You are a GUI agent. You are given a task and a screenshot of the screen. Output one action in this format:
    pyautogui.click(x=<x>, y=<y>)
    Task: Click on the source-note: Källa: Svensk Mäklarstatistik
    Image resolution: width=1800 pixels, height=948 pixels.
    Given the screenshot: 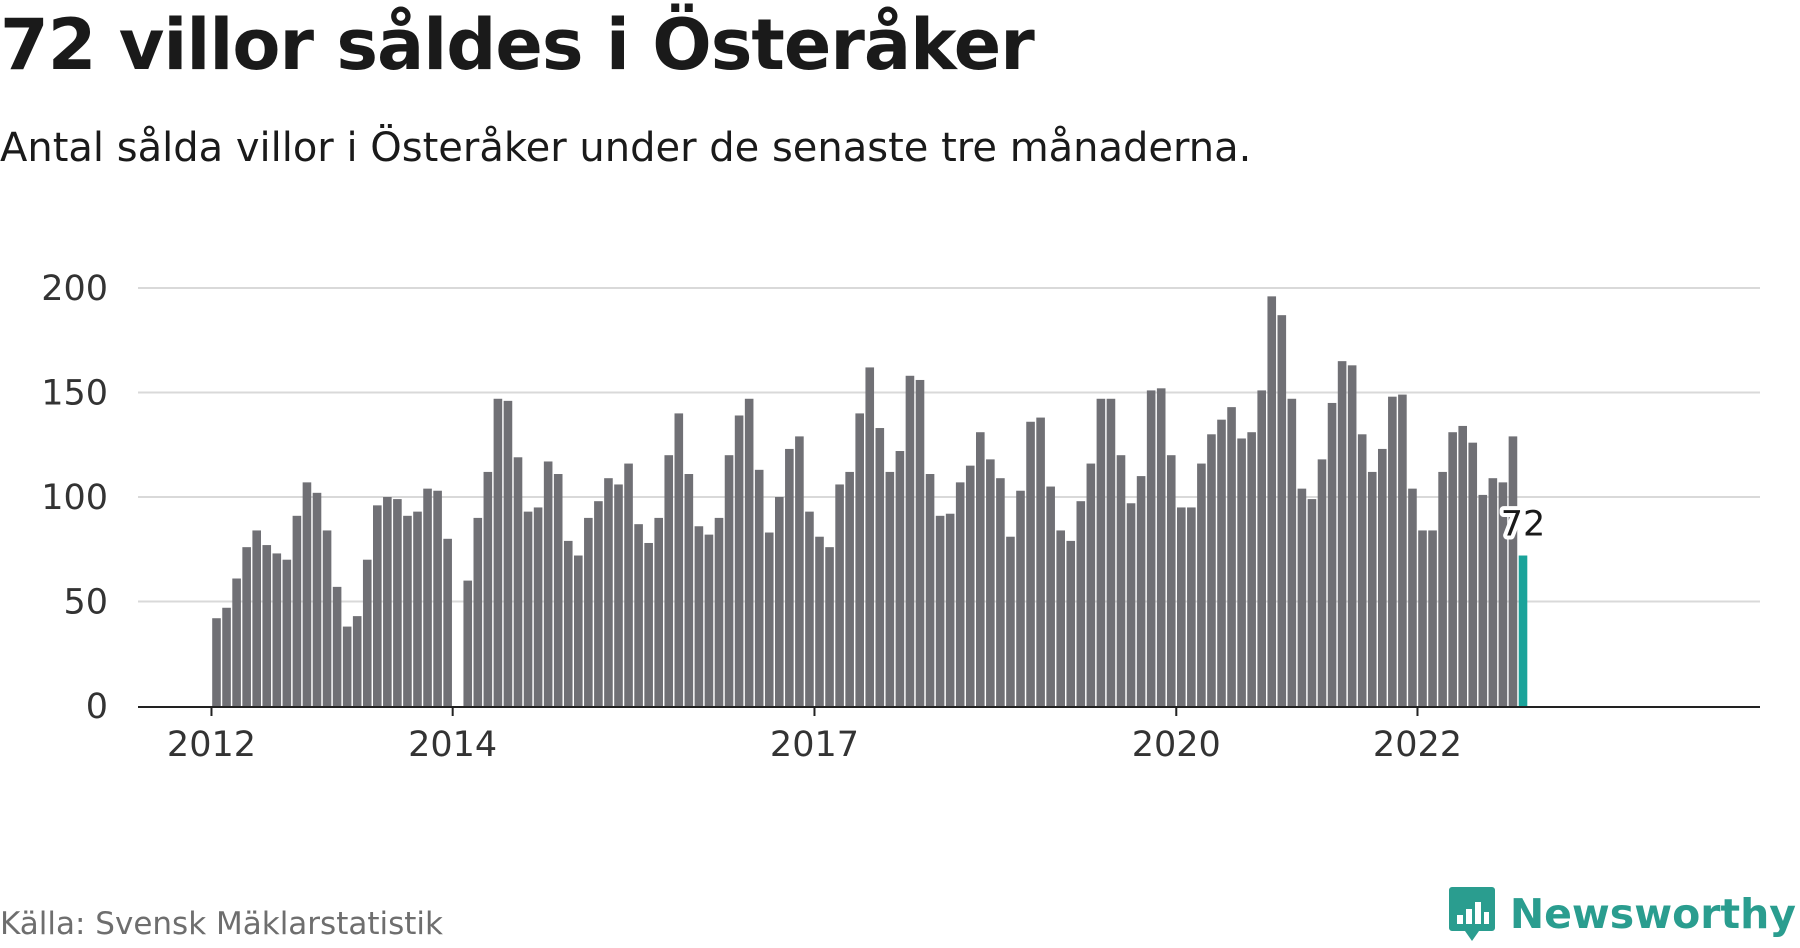 What is the action you would take?
    pyautogui.click(x=221, y=924)
    